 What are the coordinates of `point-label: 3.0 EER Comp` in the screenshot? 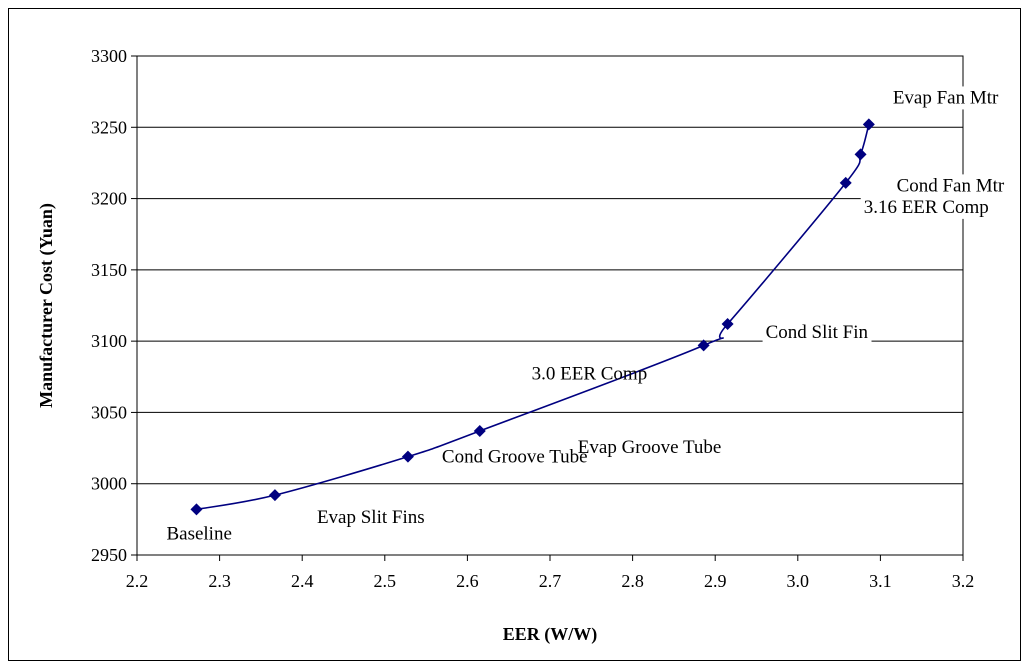 It's located at (590, 373).